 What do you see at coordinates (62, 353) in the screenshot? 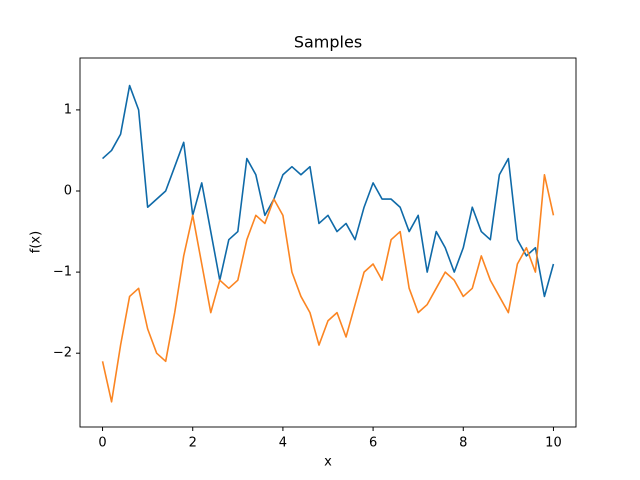
I see `y-tick-label: −2` at bounding box center [62, 353].